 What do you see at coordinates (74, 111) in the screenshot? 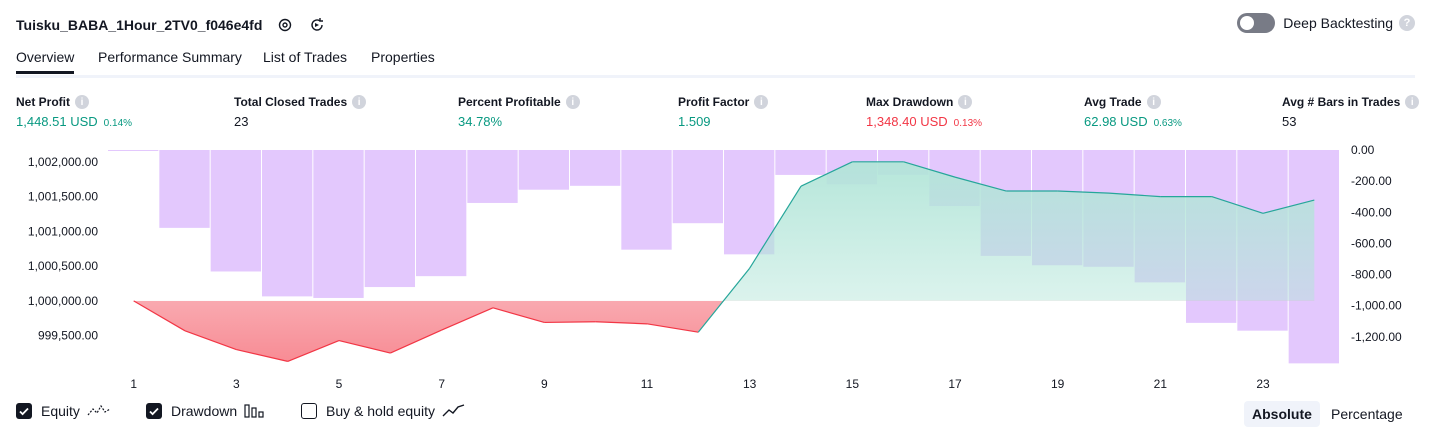
I see `metric-net-profit: Net Profit i 1,448.51 USD 0.14%` at bounding box center [74, 111].